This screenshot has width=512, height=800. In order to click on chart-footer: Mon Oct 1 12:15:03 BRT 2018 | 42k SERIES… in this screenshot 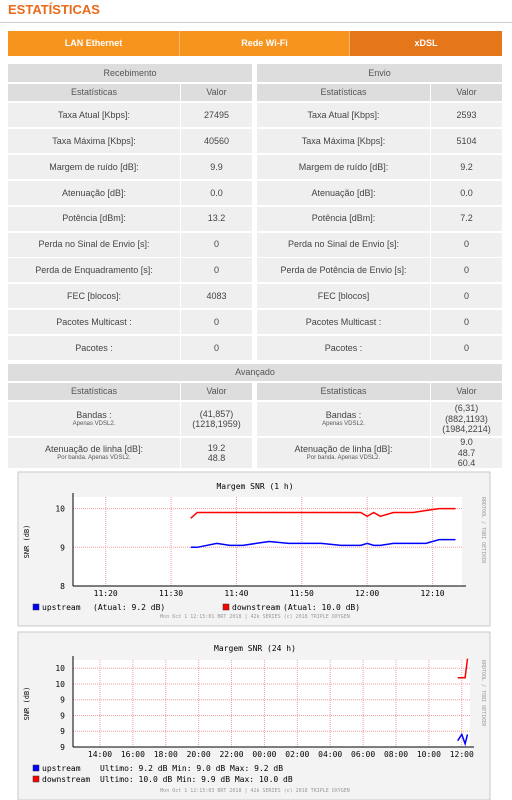, I will do `click(255, 791)`.